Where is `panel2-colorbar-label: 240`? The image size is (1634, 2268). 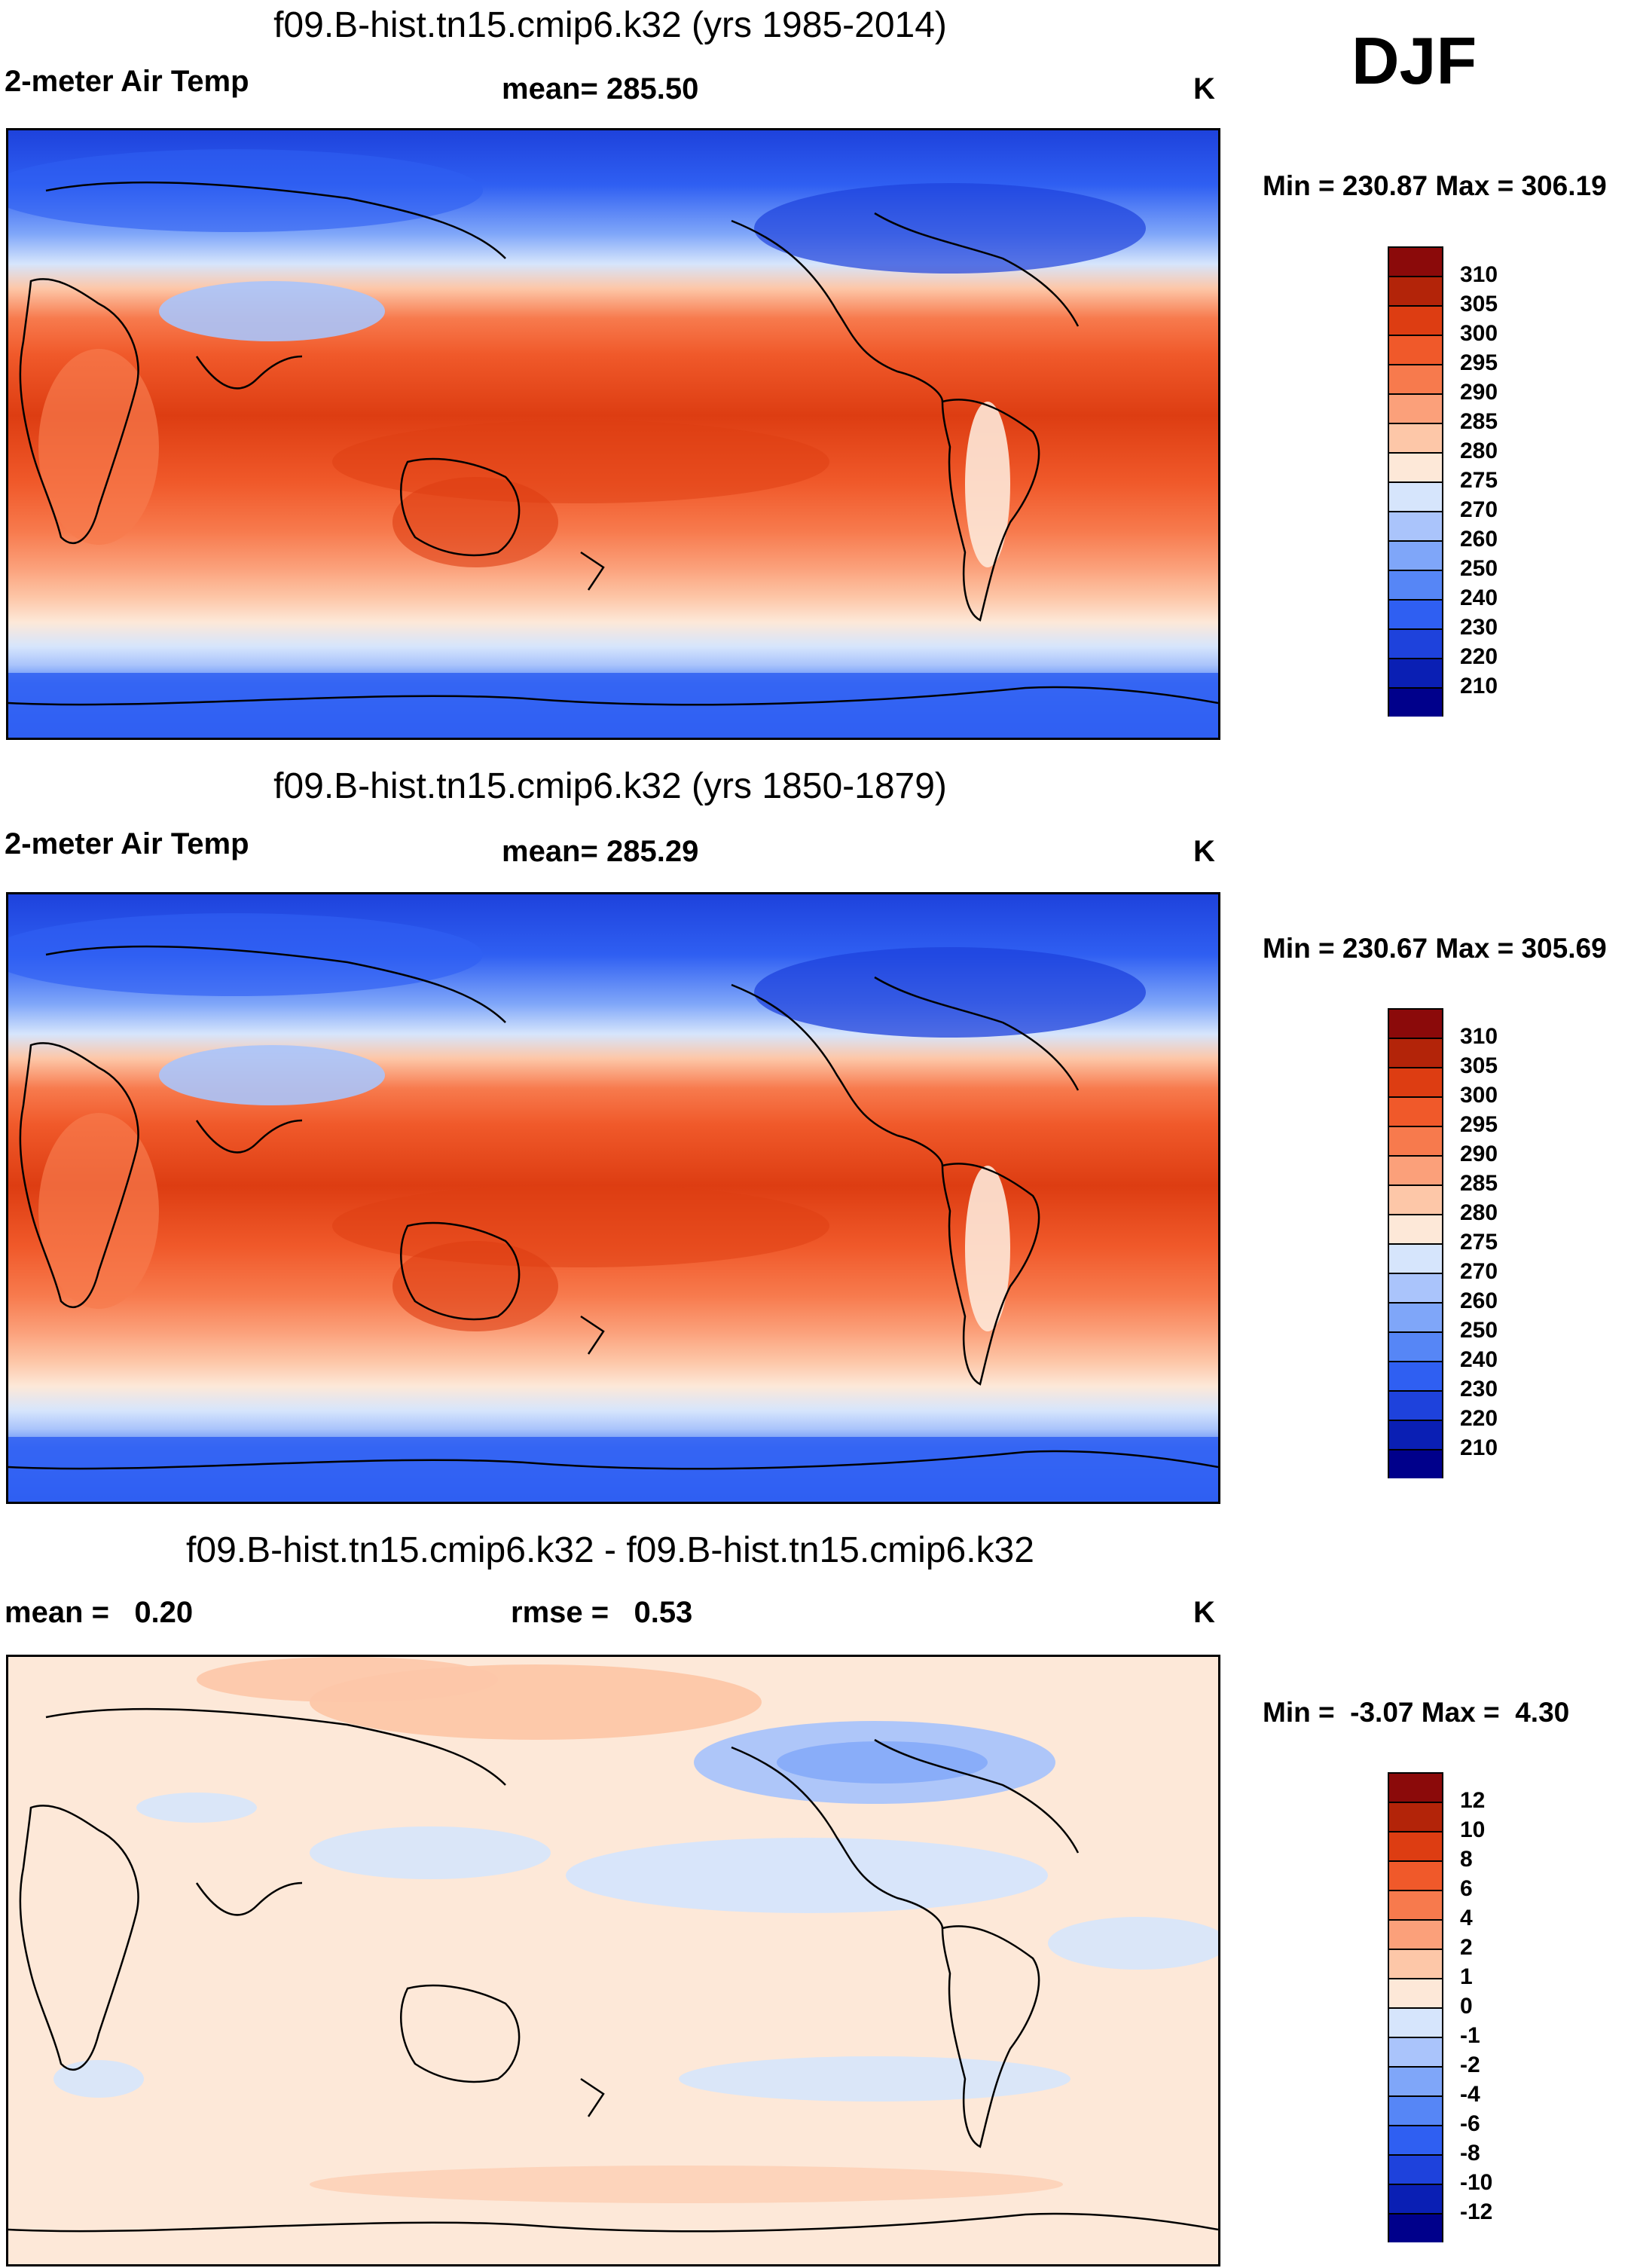
panel2-colorbar-label: 240 is located at coordinates (1479, 1359).